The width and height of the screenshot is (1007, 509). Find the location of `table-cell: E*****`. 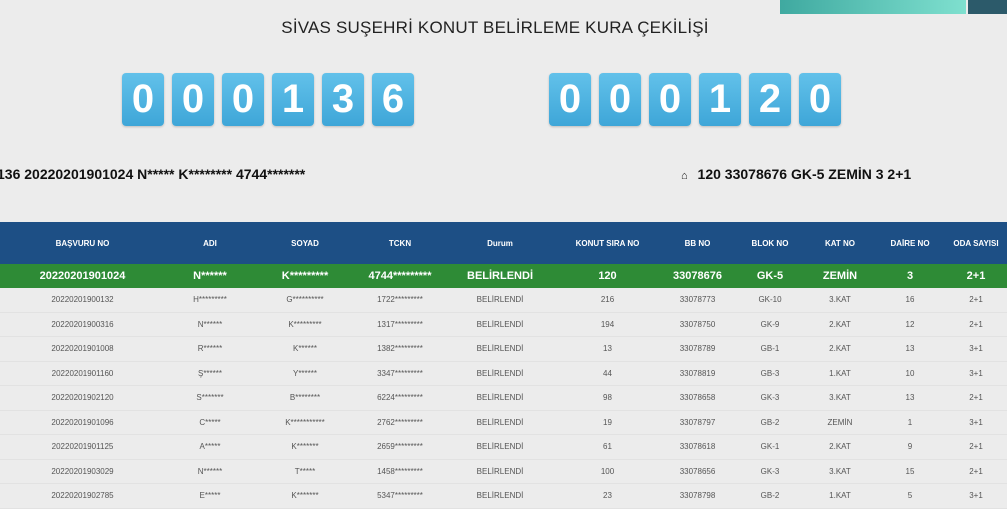

table-cell: E***** is located at coordinates (210, 496).